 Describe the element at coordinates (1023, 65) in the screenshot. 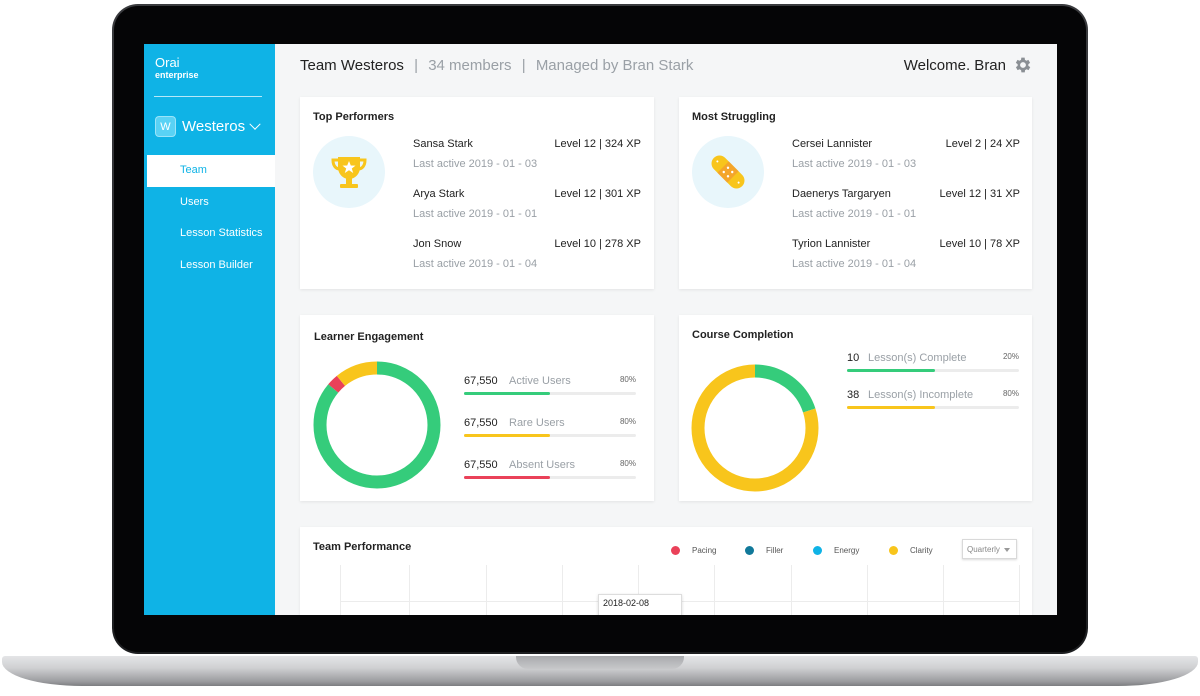

I see `gear-icon` at that location.